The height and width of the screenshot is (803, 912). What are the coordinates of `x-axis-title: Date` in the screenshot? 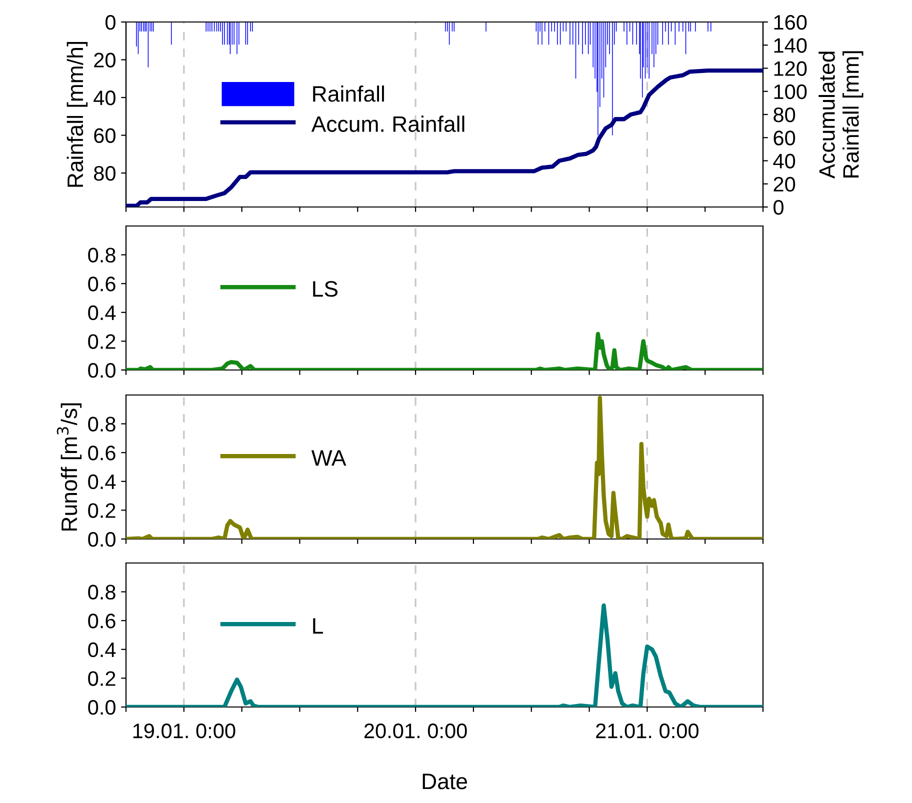 It's located at (444, 782).